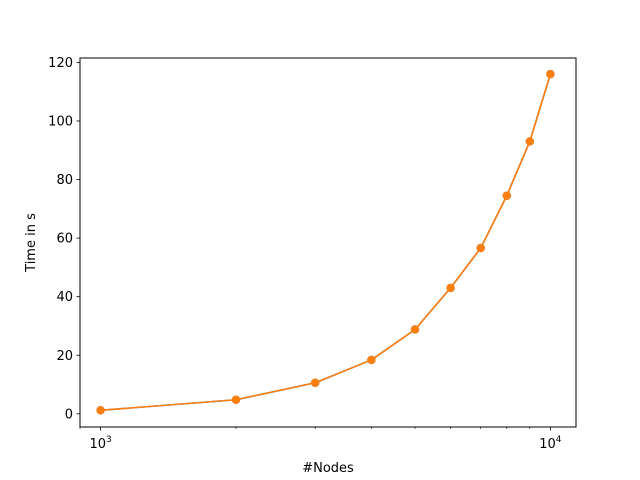 Image resolution: width=640 pixels, height=480 pixels. Describe the element at coordinates (64, 239) in the screenshot. I see `y-tick-label: 60` at that location.